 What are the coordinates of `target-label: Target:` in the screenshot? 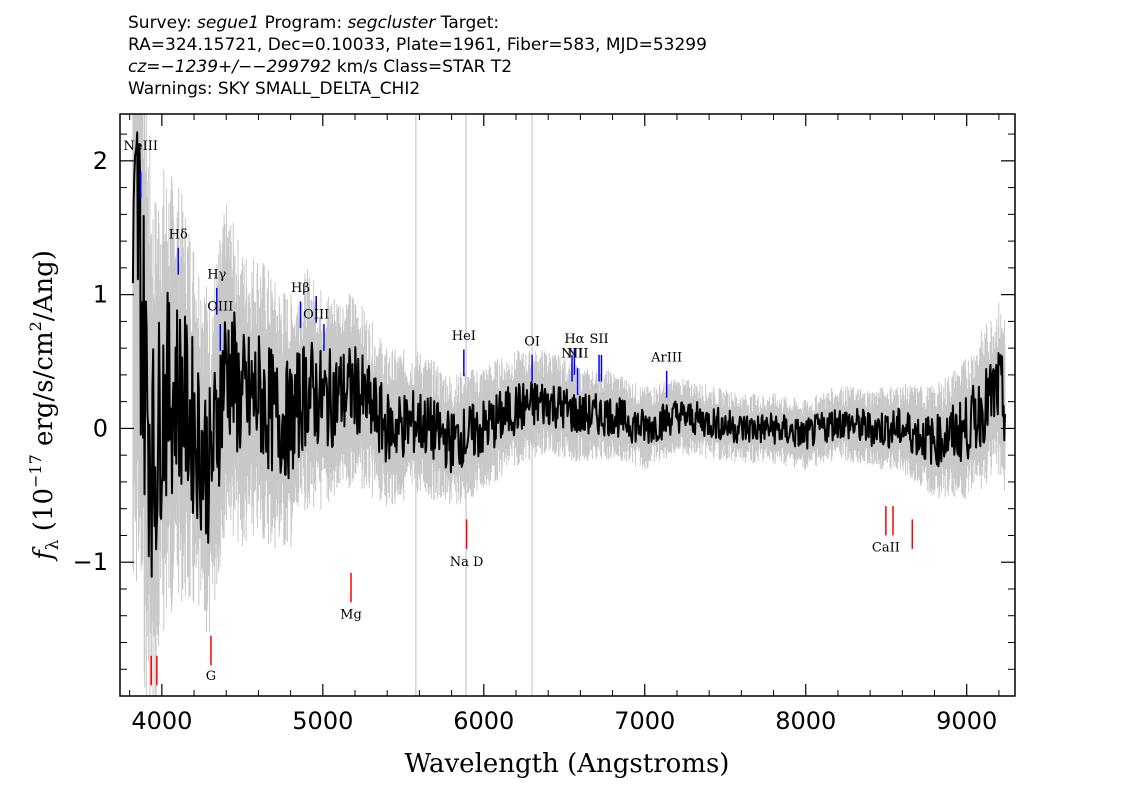 It's located at (467, 23).